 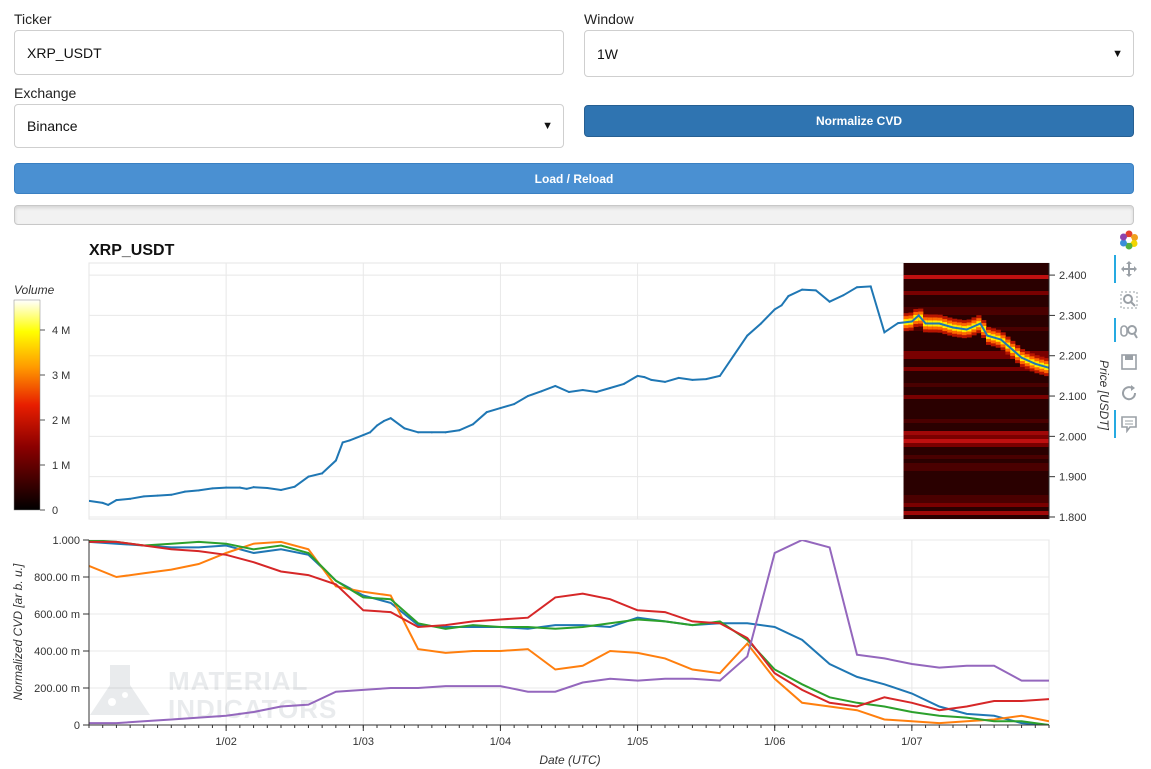 What do you see at coordinates (911, 742) in the screenshot?
I see `date-tick-label: 1/07` at bounding box center [911, 742].